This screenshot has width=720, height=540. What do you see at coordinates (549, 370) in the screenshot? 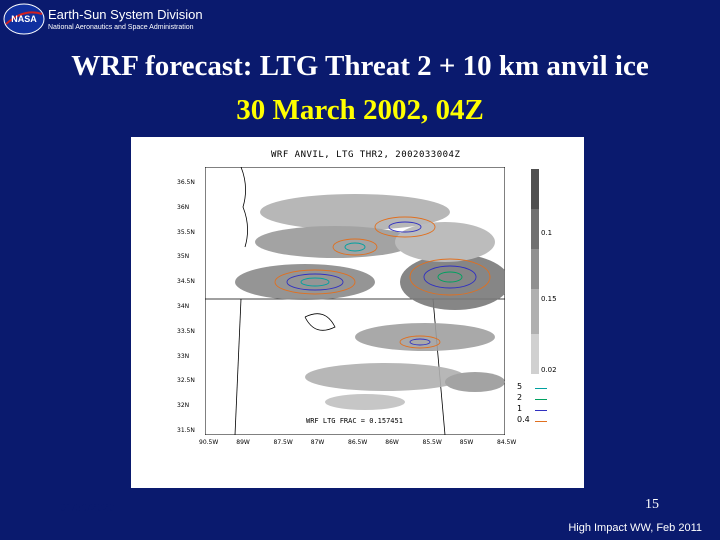
I see `colorbar-label: 0.02` at bounding box center [549, 370].